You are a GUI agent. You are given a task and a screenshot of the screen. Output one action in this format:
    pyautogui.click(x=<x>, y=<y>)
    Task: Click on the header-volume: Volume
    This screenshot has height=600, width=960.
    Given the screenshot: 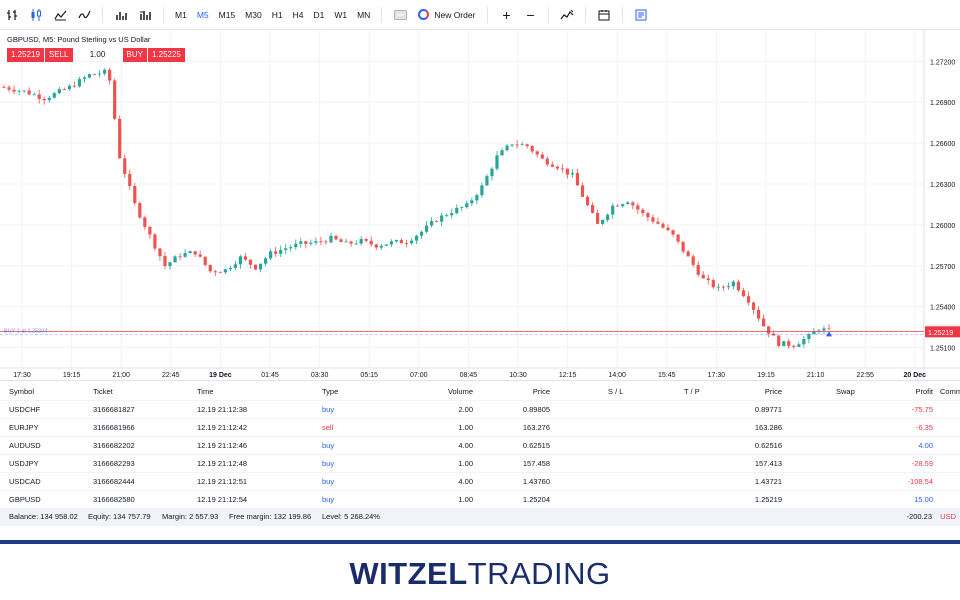 What is the action you would take?
    pyautogui.click(x=460, y=391)
    